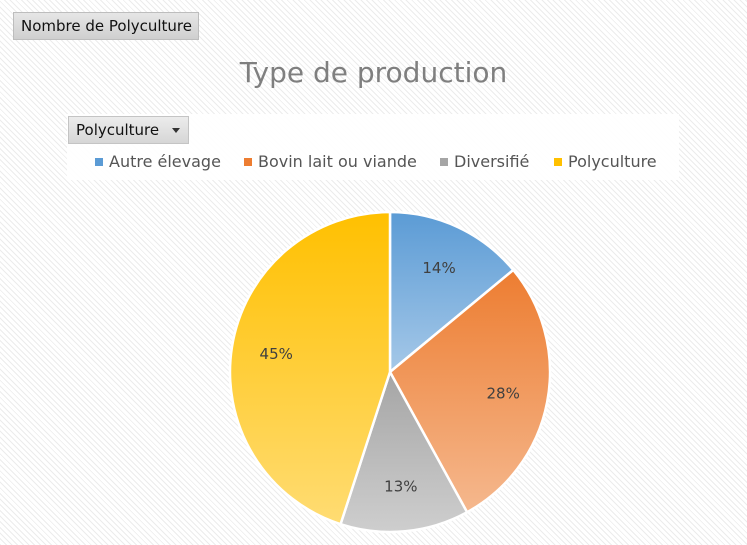 This screenshot has width=747, height=545. What do you see at coordinates (176, 130) in the screenshot?
I see `dropdown-arrow-icon` at bounding box center [176, 130].